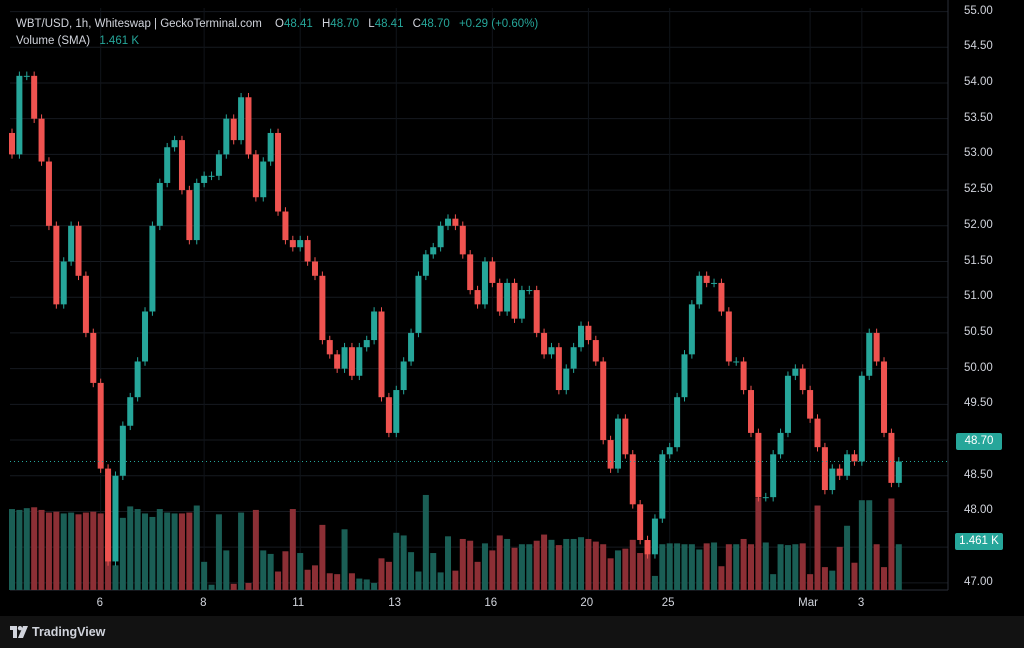 The width and height of the screenshot is (1024, 648). I want to click on price-tick-label: 48.50, so click(978, 474).